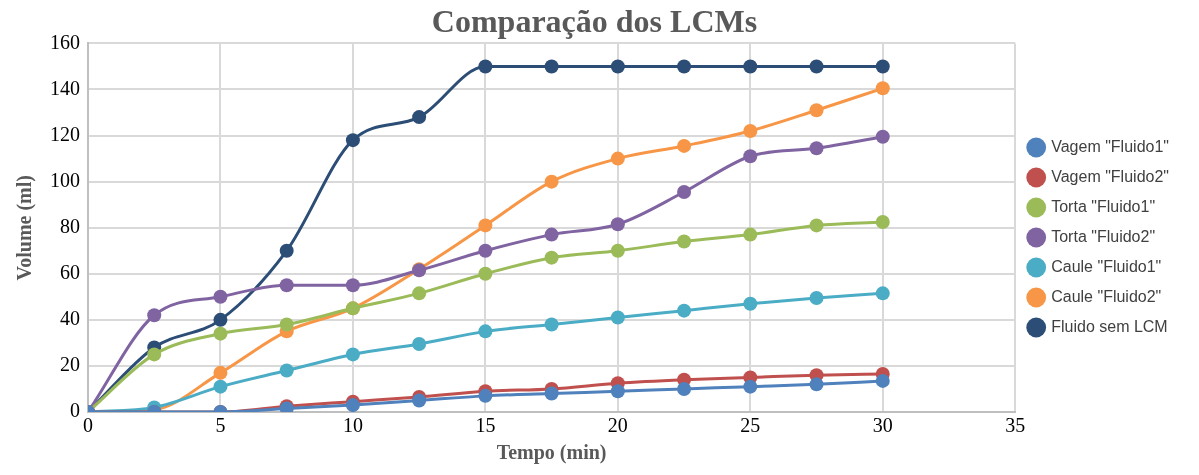 The image size is (1199, 475). What do you see at coordinates (65, 179) in the screenshot?
I see `y-tick-label: 100` at bounding box center [65, 179].